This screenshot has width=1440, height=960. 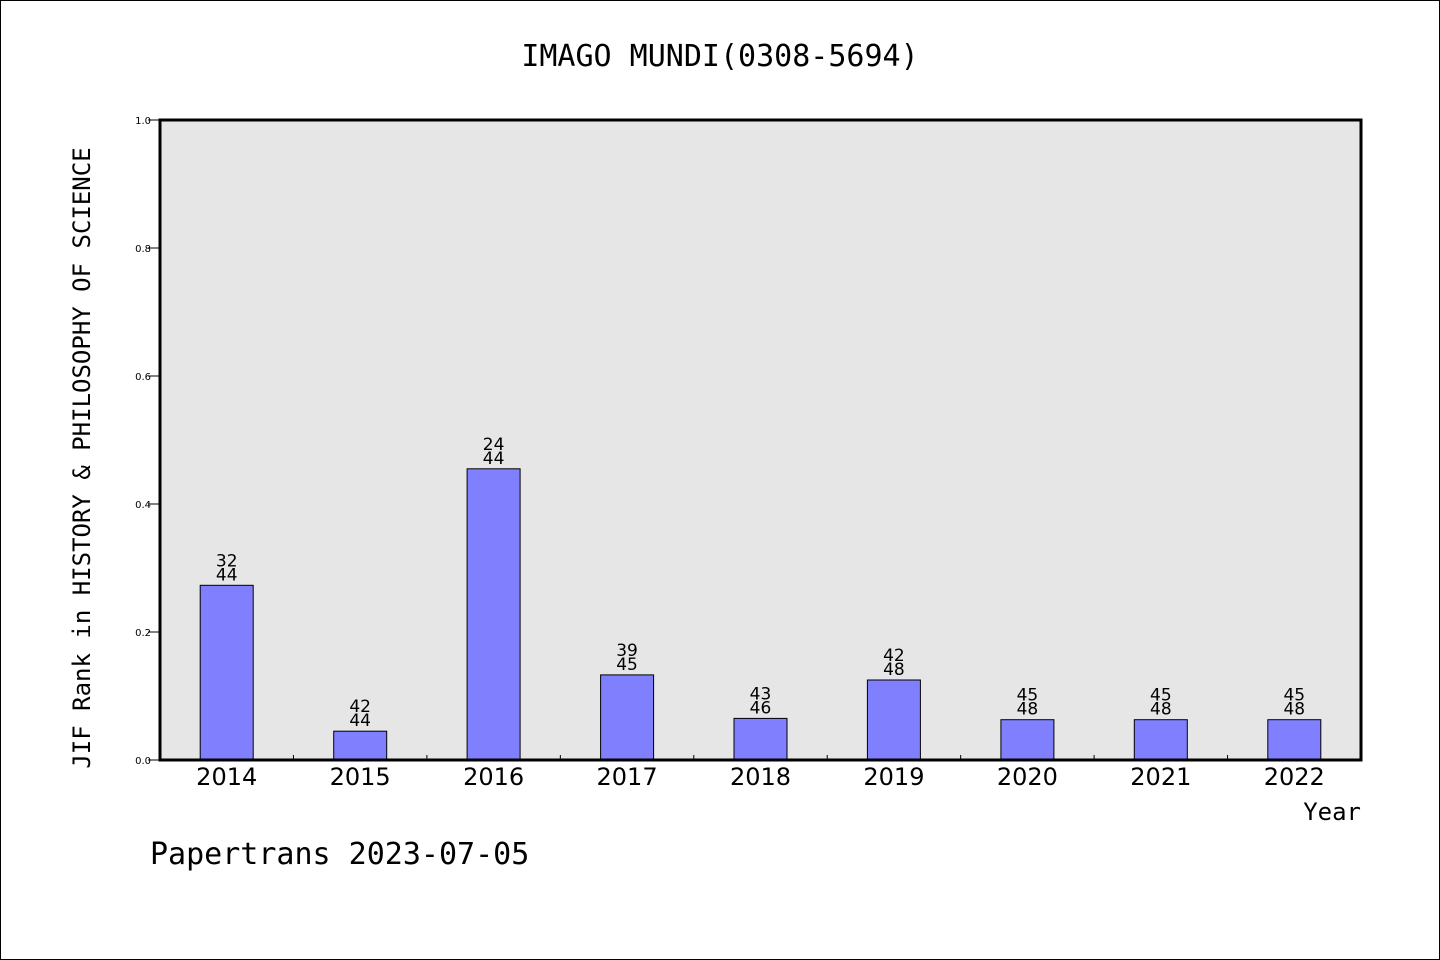 I want to click on x-axis-label: Year, so click(x=1332, y=812).